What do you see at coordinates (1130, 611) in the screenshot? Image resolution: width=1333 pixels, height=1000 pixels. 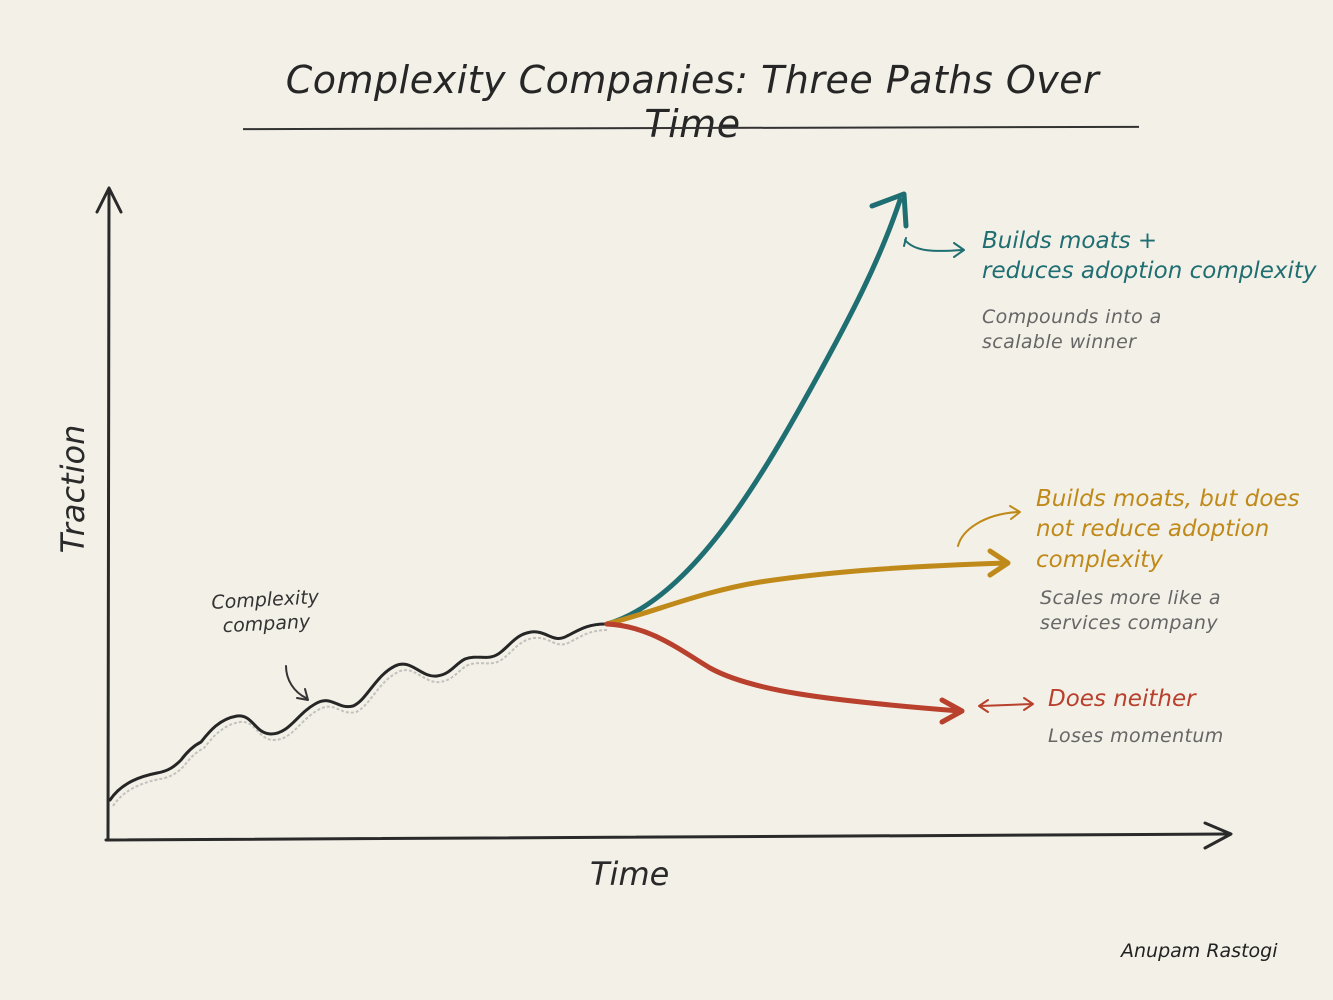 I see `services-note: Scales more like a services company` at bounding box center [1130, 611].